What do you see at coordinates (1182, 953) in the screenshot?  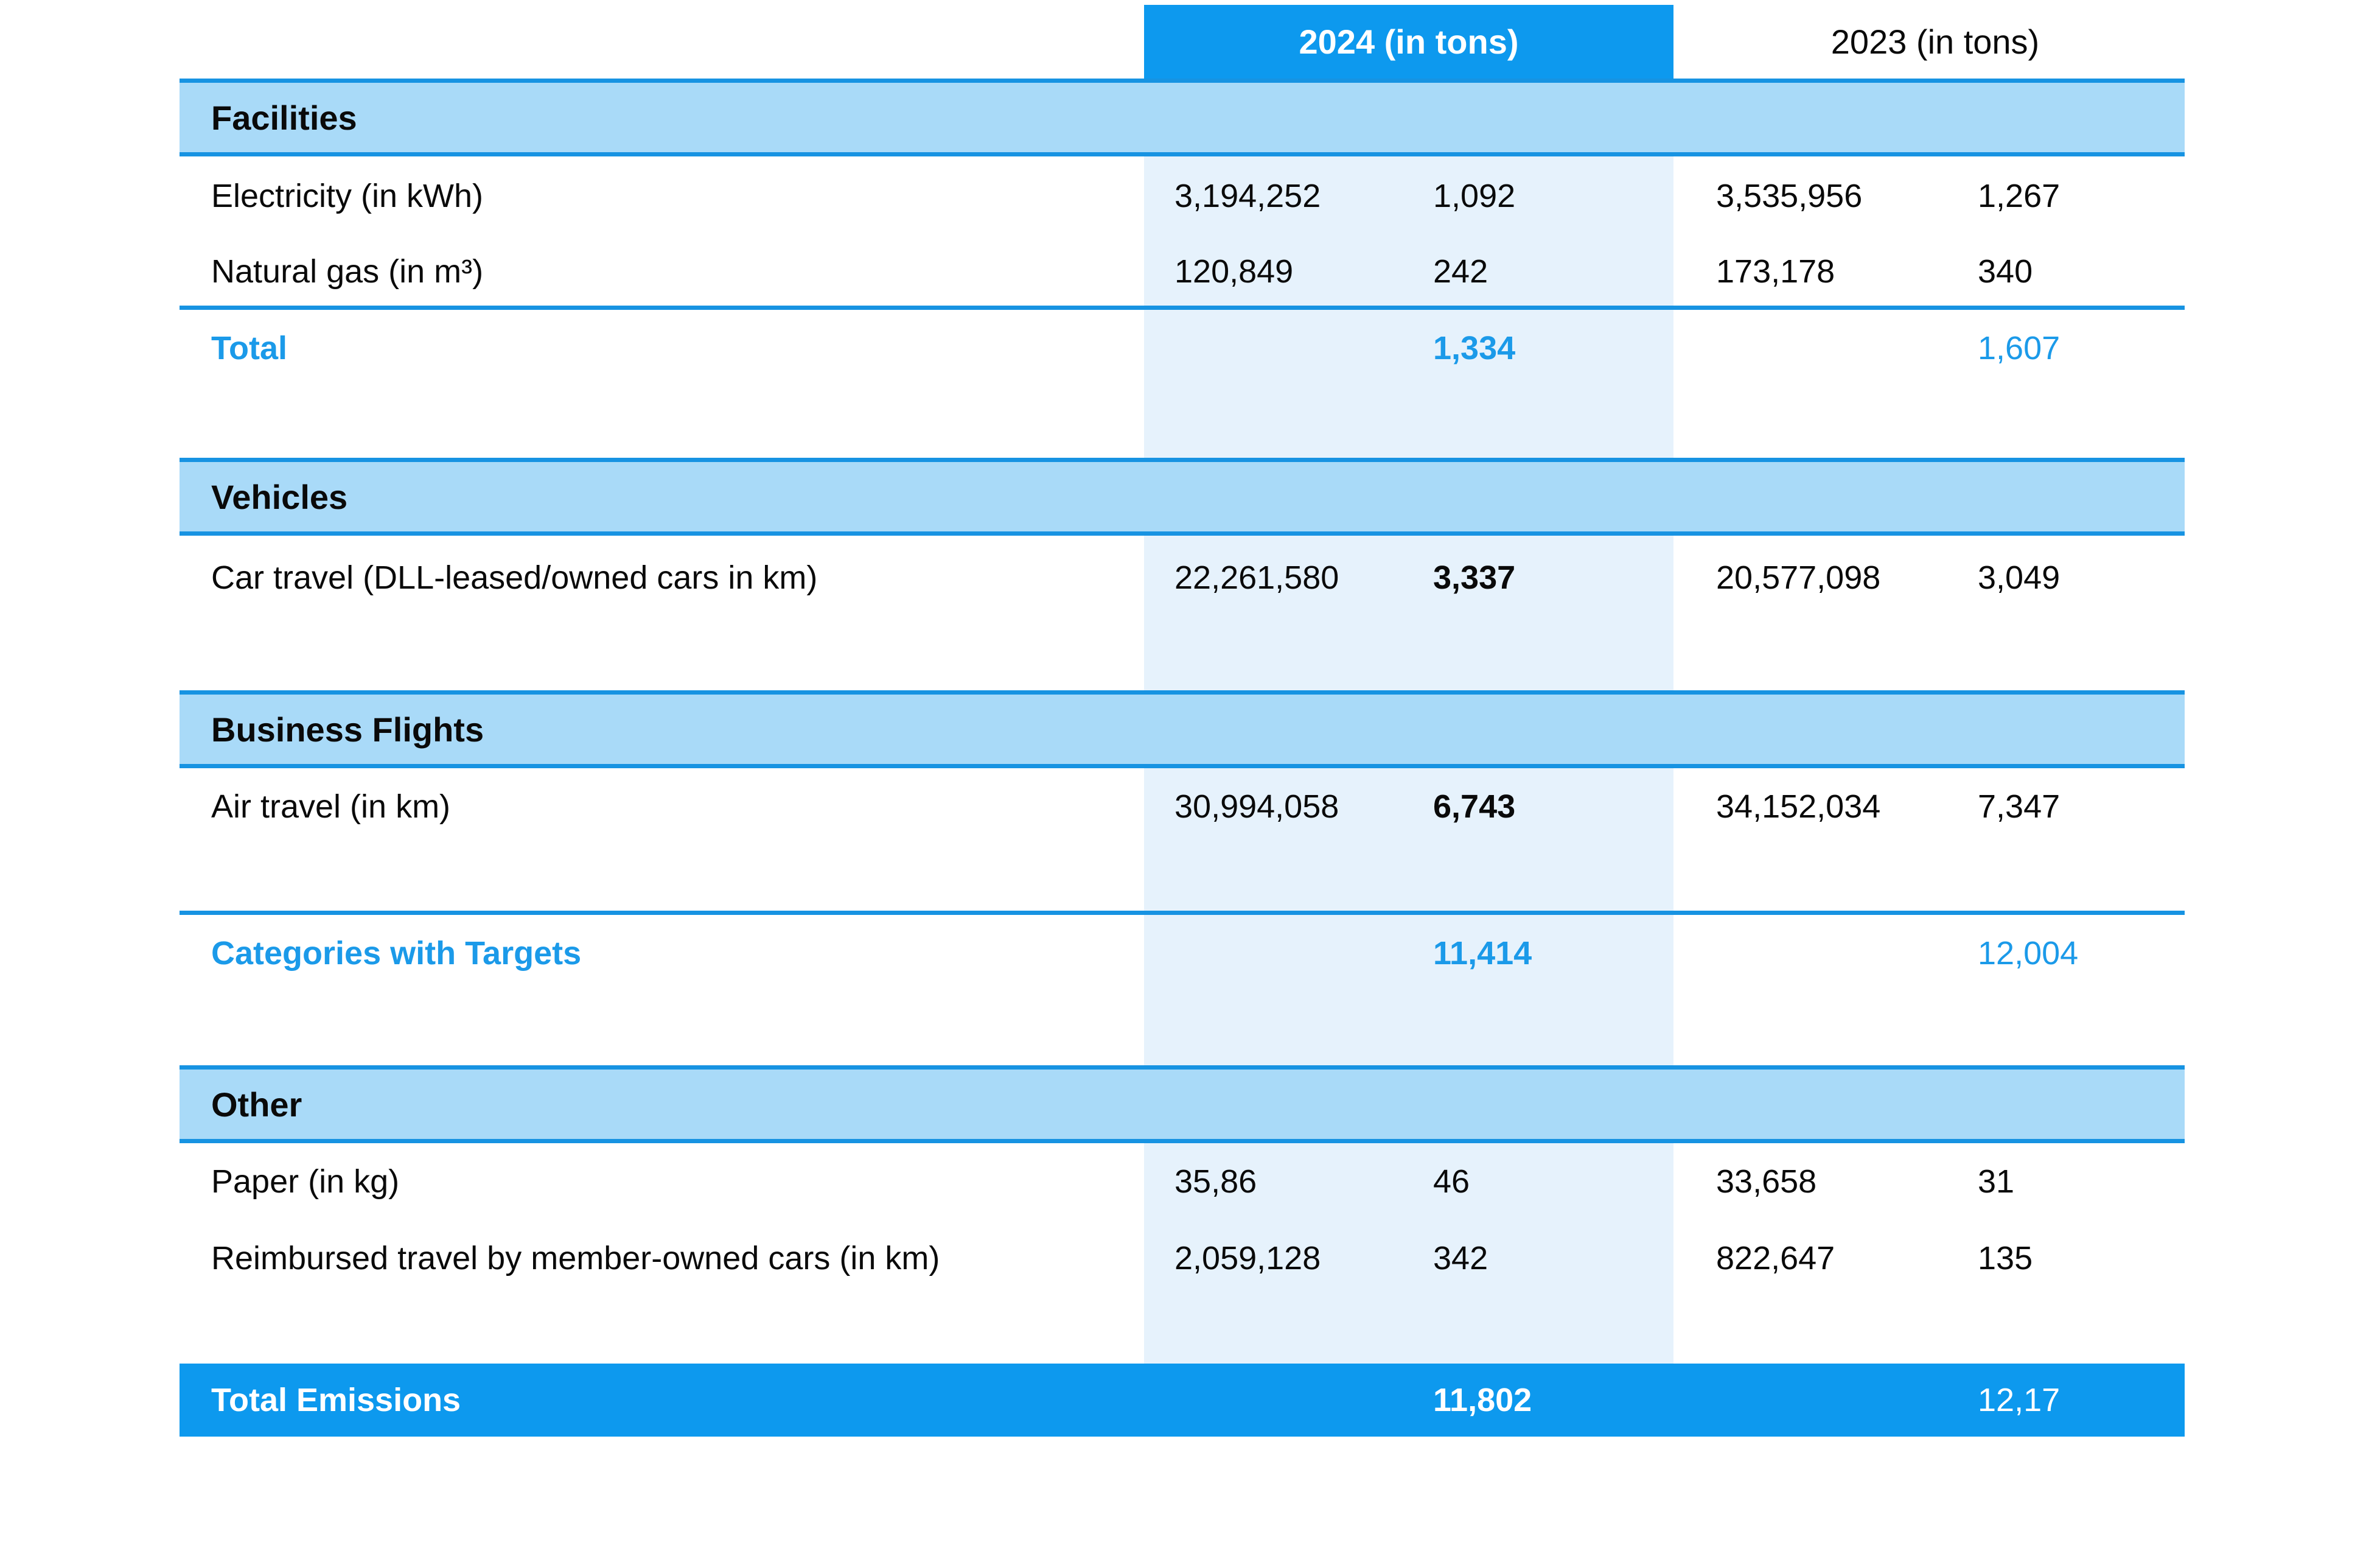 I see `table-row-categories-with-targets: Categories with Targets 11,414 12,004` at bounding box center [1182, 953].